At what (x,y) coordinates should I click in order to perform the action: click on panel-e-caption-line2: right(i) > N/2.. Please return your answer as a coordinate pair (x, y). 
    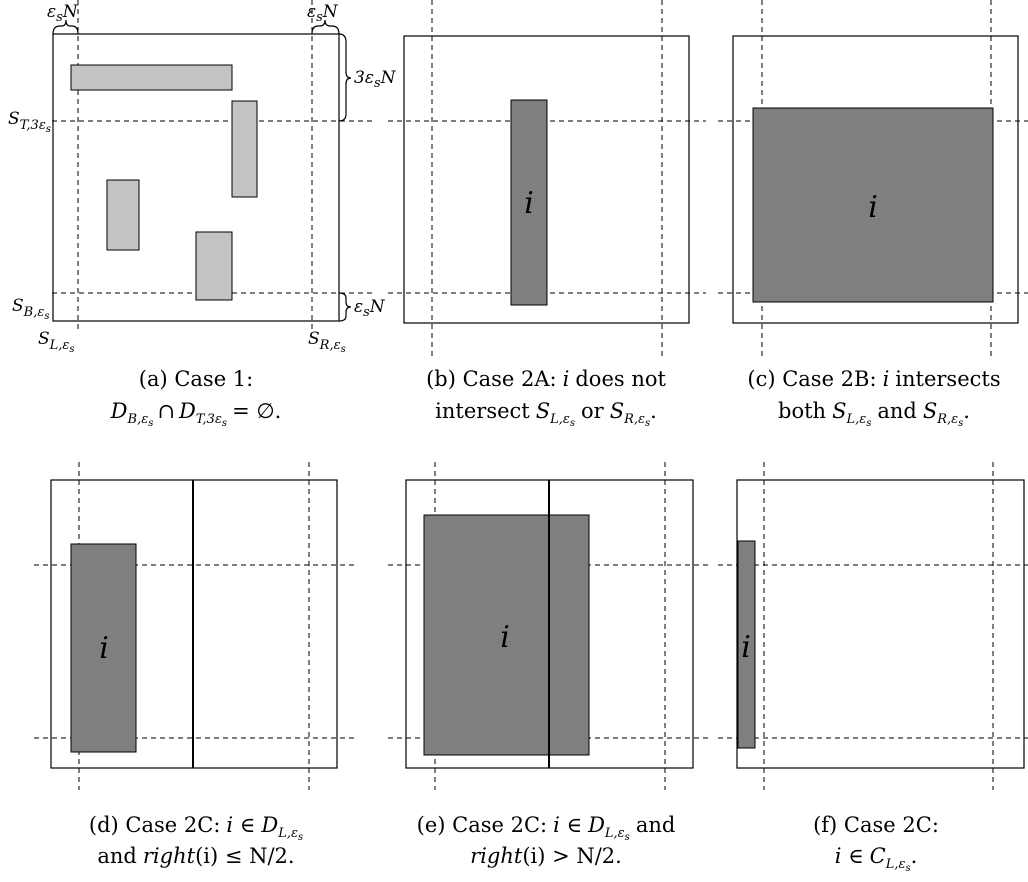
    Looking at the image, I should click on (546, 856).